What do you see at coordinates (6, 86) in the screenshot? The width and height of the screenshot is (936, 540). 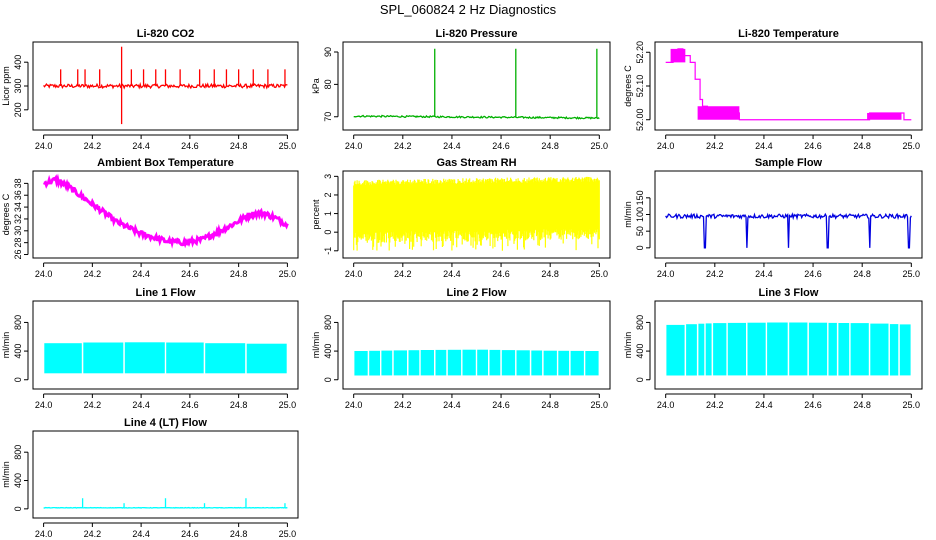 I see `y-axis-label: Licor ppm` at bounding box center [6, 86].